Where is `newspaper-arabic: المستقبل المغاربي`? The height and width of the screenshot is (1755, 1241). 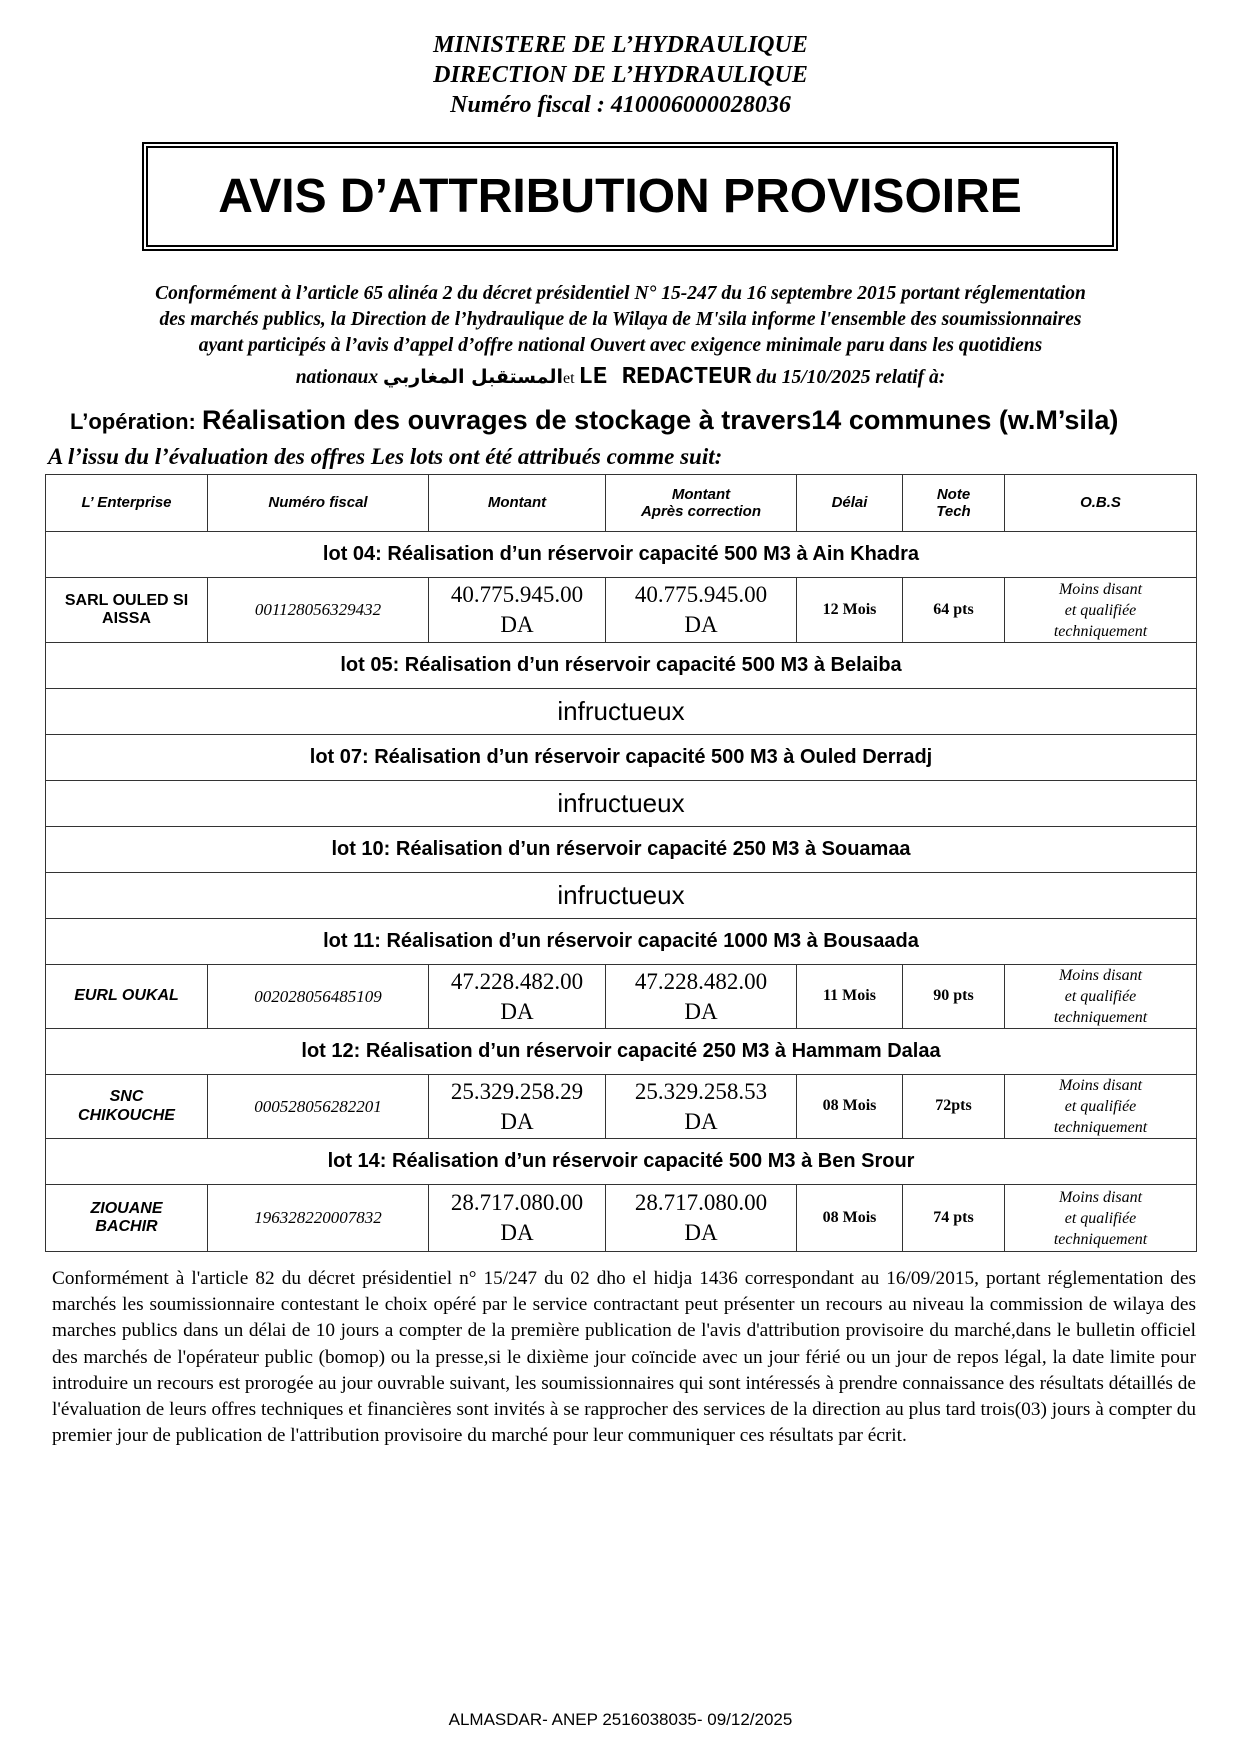
newspaper-arabic: المستقبل المغاربي is located at coordinates (472, 377).